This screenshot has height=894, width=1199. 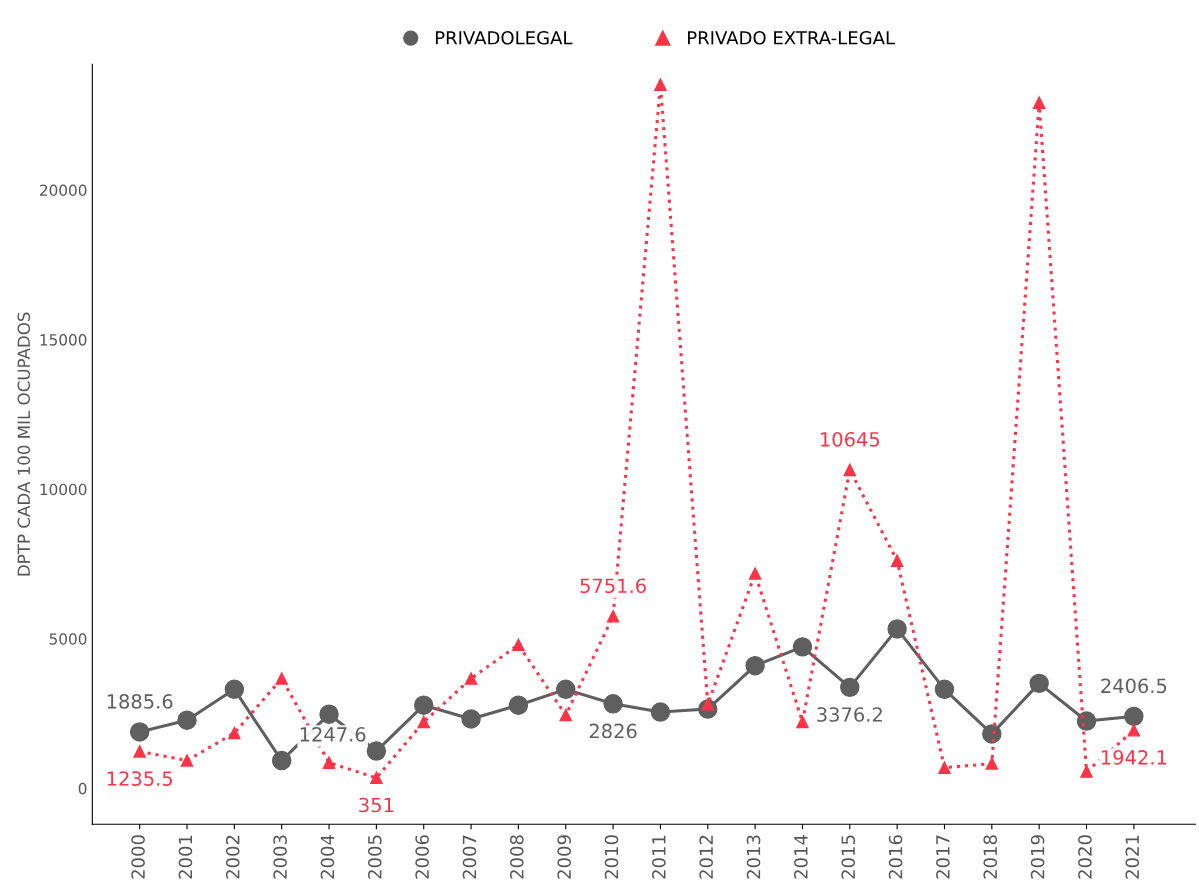 What do you see at coordinates (659, 857) in the screenshot?
I see `x-tick-label: 2011` at bounding box center [659, 857].